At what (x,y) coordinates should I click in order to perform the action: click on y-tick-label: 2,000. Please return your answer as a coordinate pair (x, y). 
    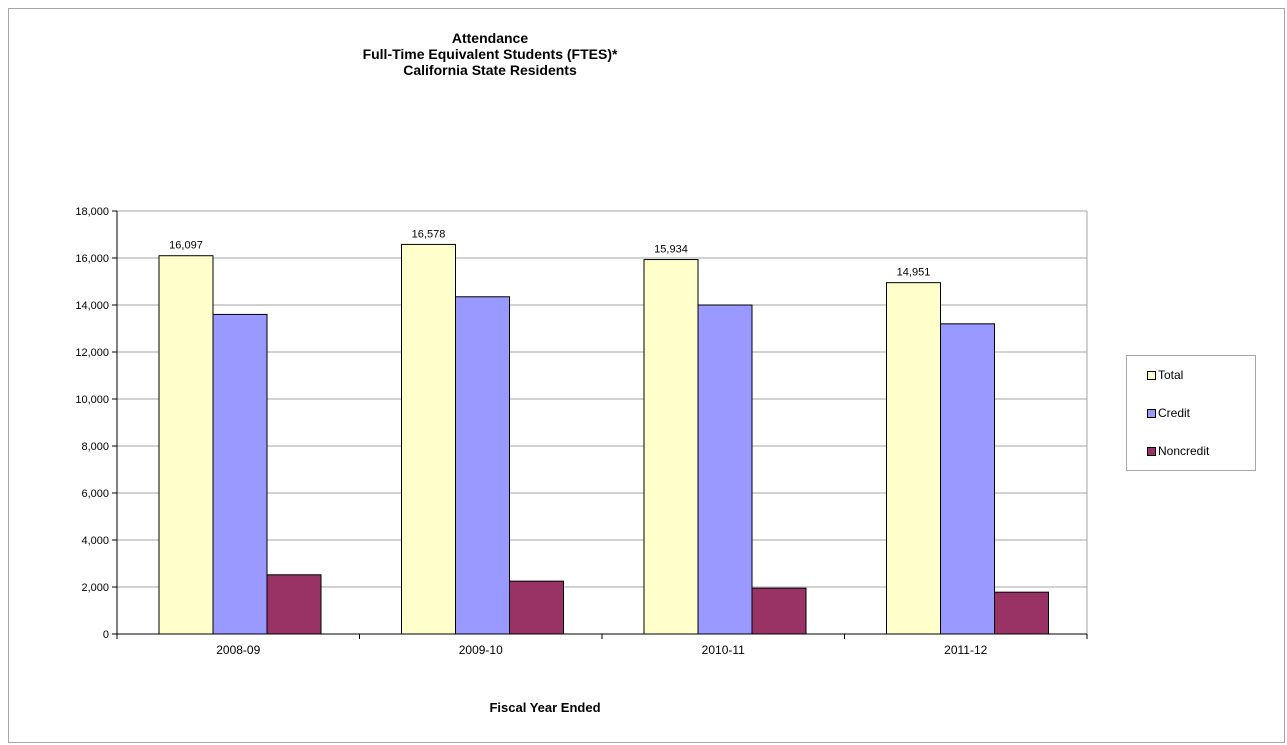
    Looking at the image, I should click on (95, 588).